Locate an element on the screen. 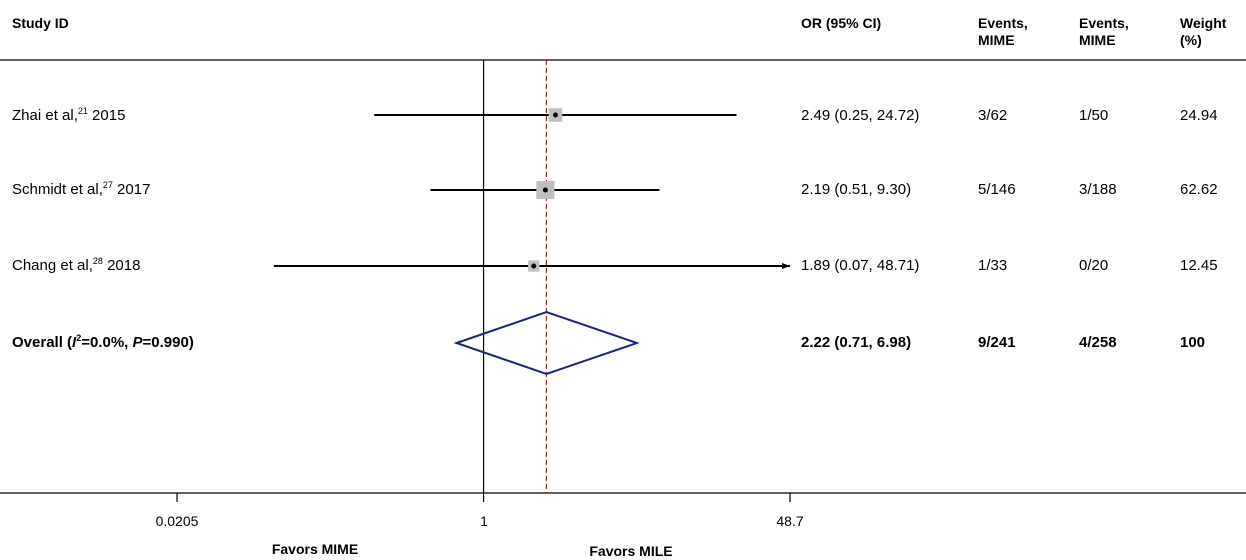 The width and height of the screenshot is (1246, 560). study-weight-2: 12.45 is located at coordinates (1199, 265).